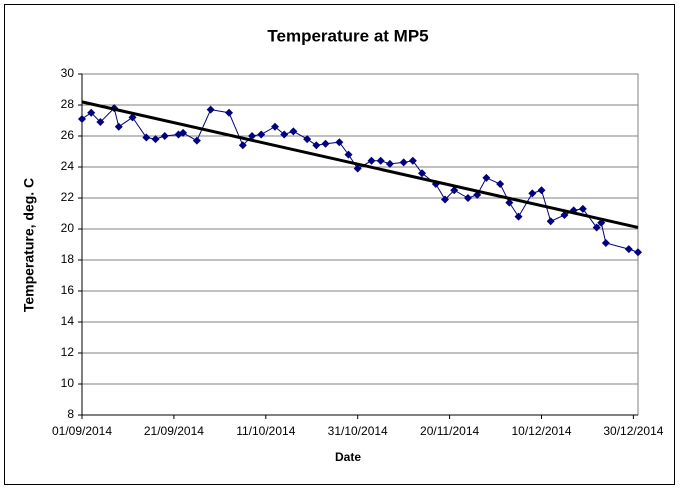 The image size is (680, 490). What do you see at coordinates (174, 431) in the screenshot?
I see `x-tick-label: 21/09/2014` at bounding box center [174, 431].